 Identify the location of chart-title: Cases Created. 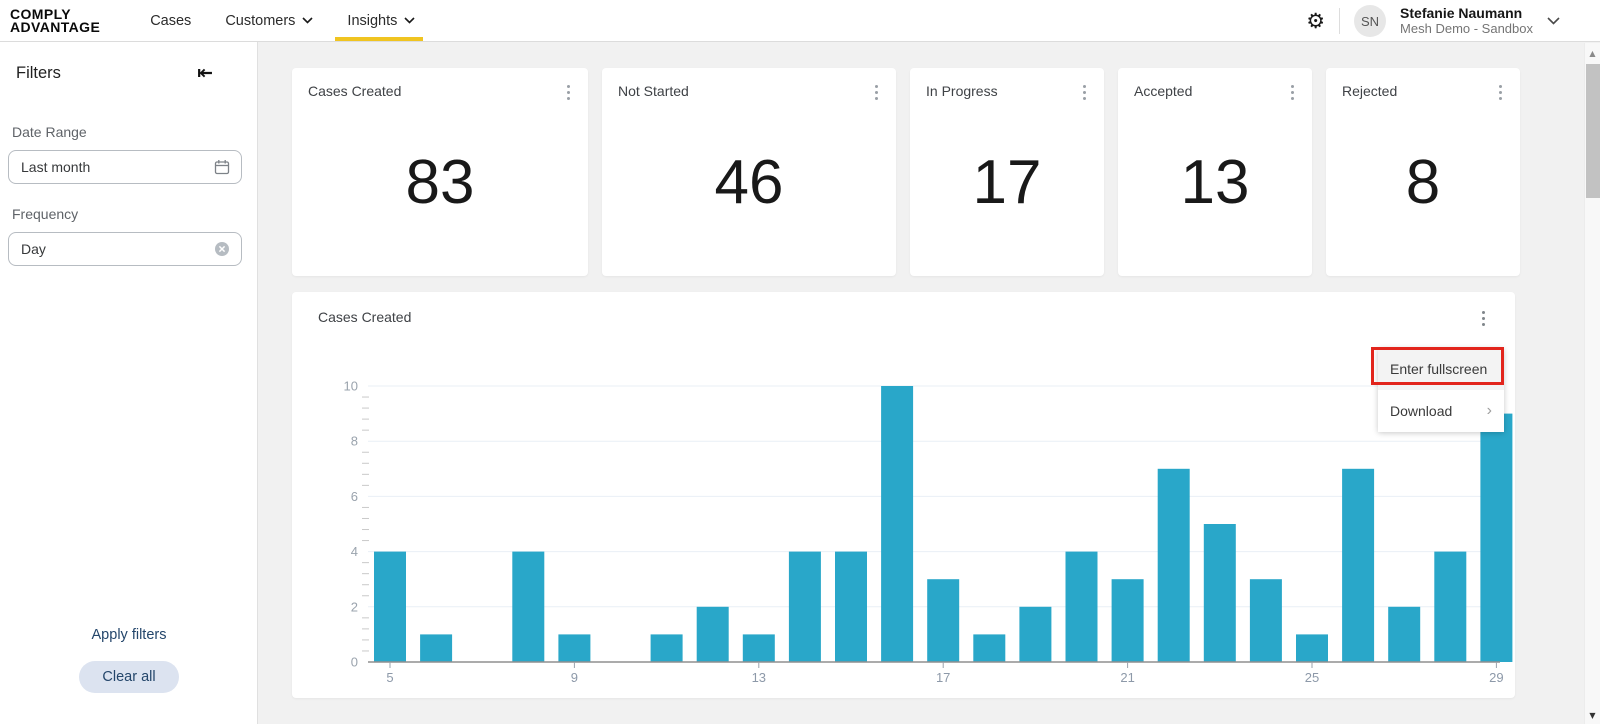
(365, 317).